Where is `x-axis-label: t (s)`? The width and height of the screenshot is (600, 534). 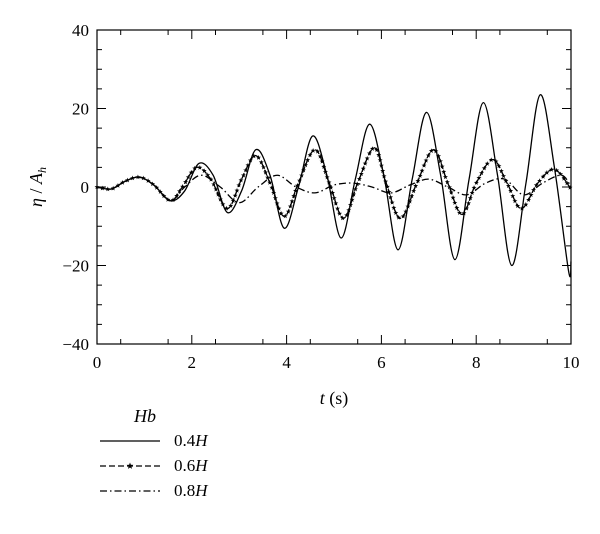 x-axis-label: t (s) is located at coordinates (334, 398).